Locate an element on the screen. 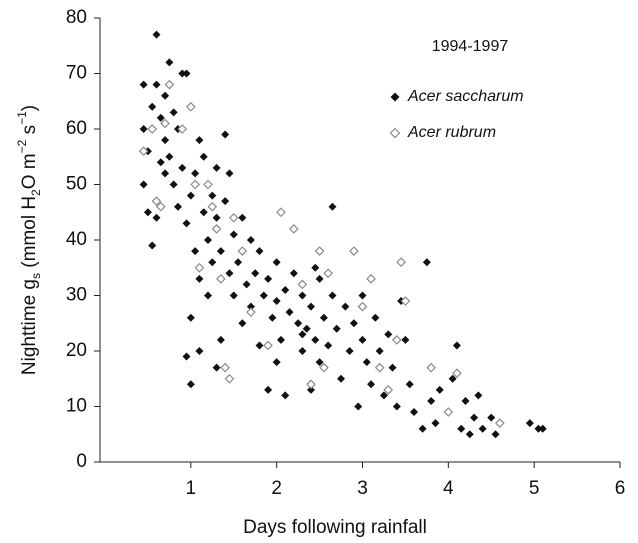  x-tick-label: 2 is located at coordinates (276, 488).